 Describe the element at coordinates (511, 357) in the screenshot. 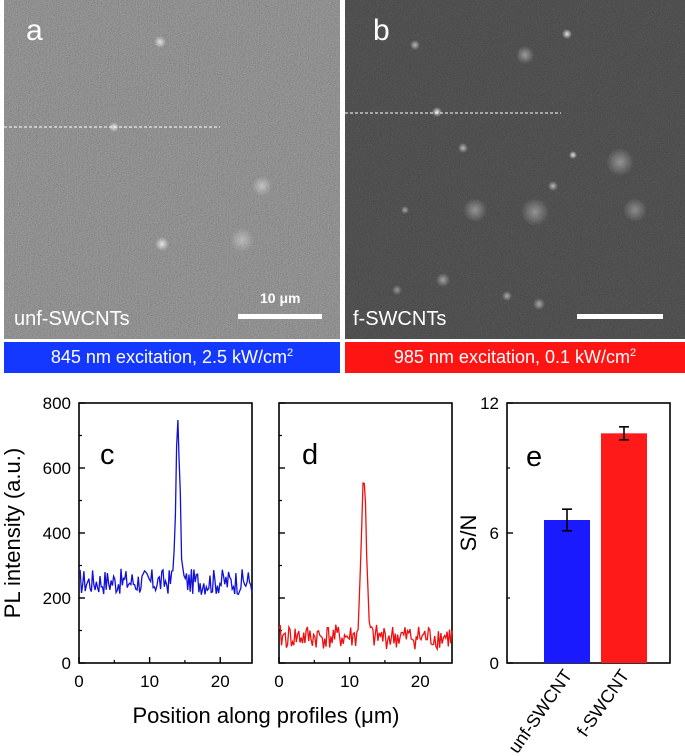

I see `excitation-text-b: 985 nm excitation, 0.1 kW/cm` at that location.